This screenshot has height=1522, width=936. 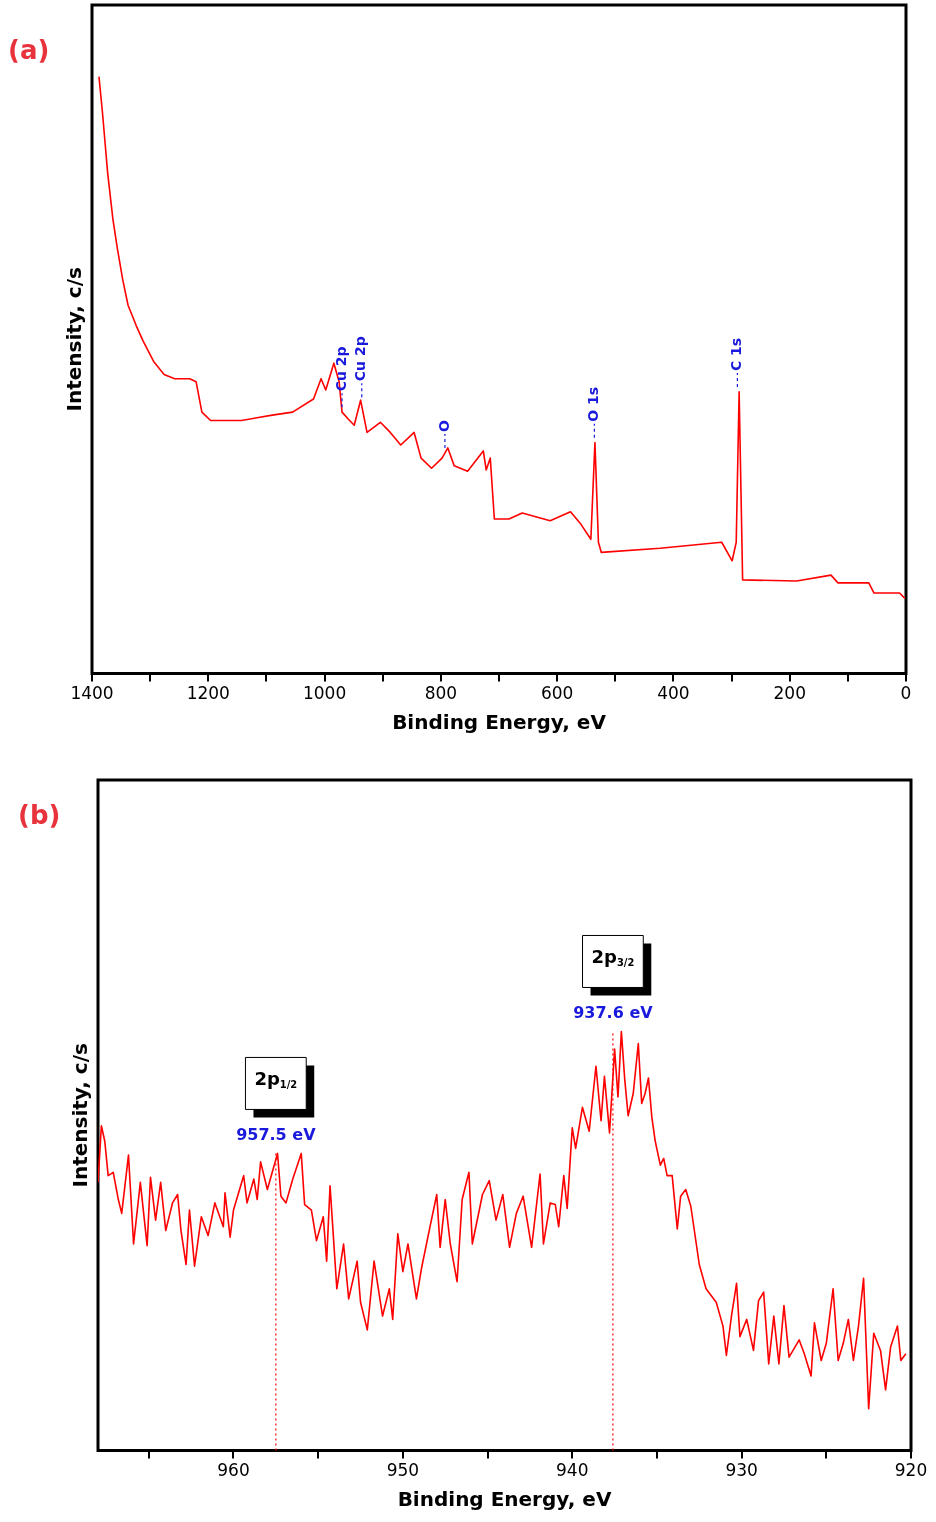 I want to click on x-tick-label: 930, so click(x=741, y=1470).